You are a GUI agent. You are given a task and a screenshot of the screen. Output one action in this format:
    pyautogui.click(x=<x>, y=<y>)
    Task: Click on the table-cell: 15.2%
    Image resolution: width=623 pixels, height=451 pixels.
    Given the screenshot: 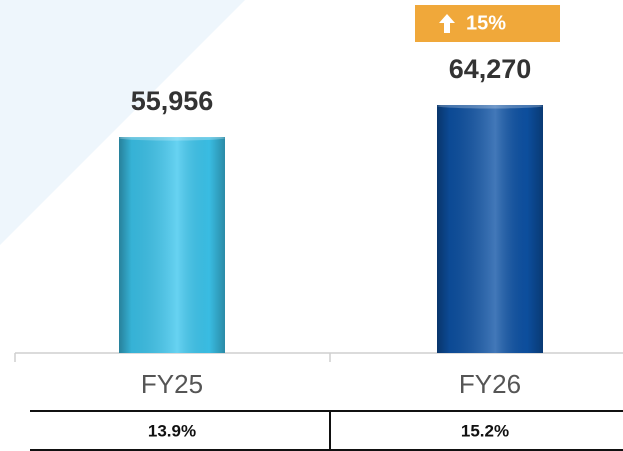 What is the action you would take?
    pyautogui.click(x=485, y=430)
    